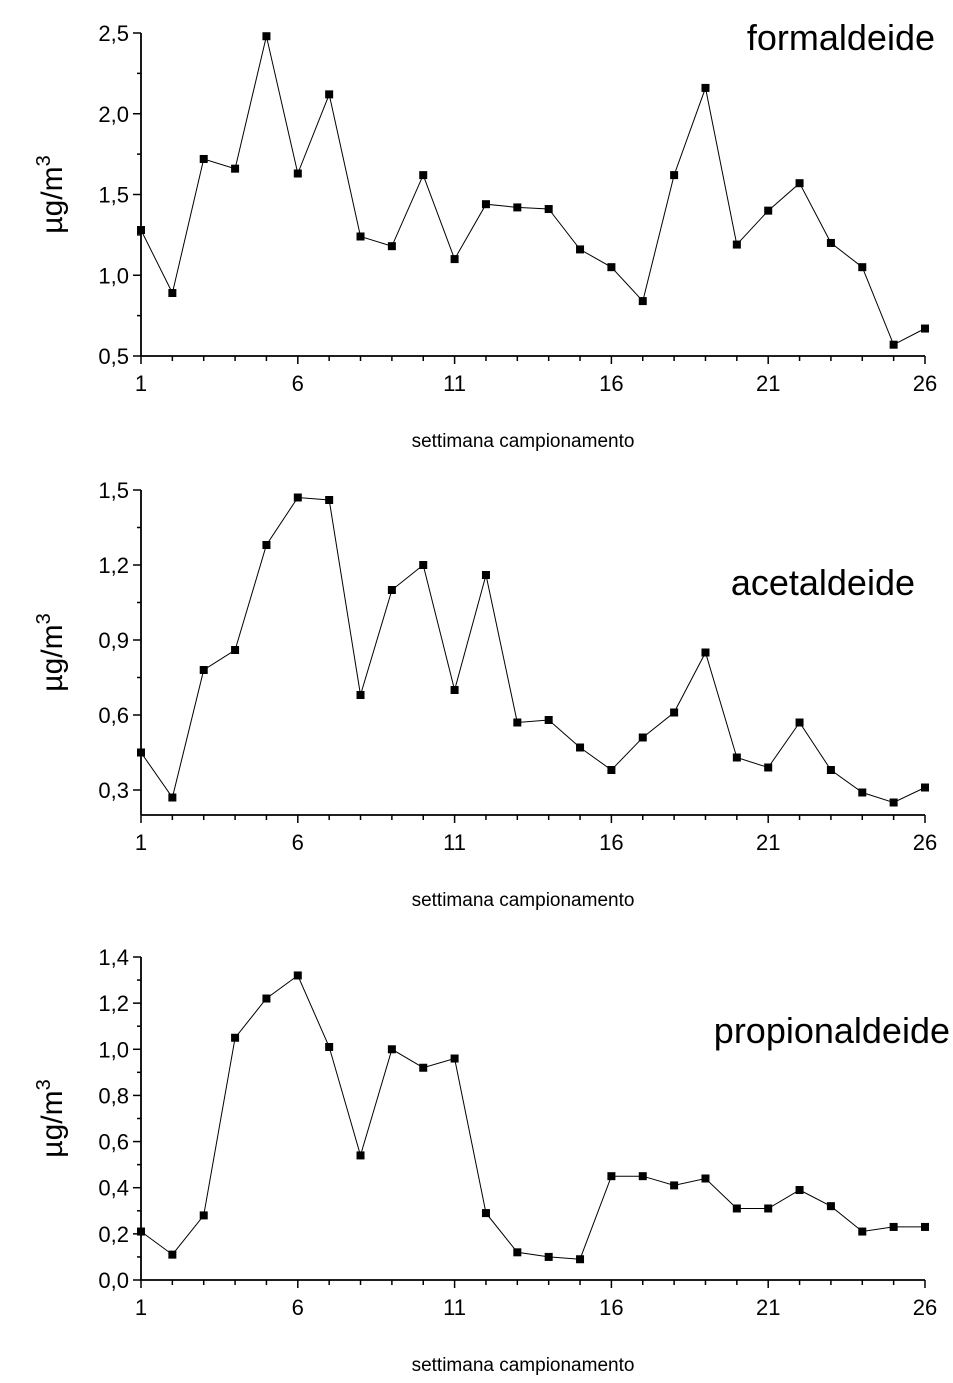 The image size is (953, 1383). Describe the element at coordinates (113, 1095) in the screenshot. I see `y-tick-label: 0,8` at that location.